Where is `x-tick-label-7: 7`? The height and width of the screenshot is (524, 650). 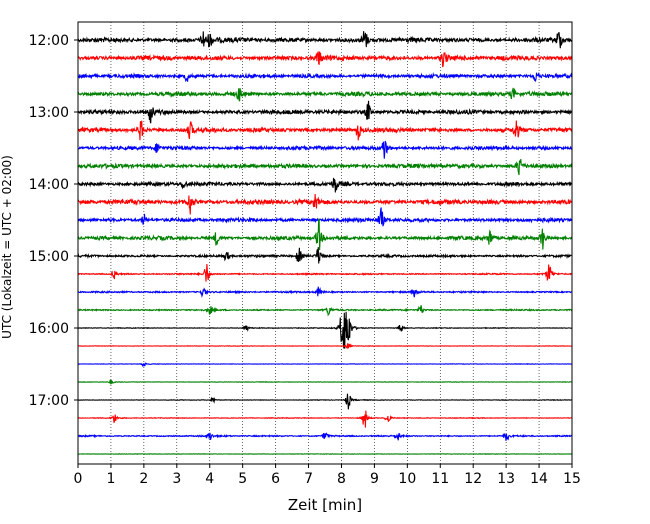 x-tick-label-7: 7 is located at coordinates (308, 479).